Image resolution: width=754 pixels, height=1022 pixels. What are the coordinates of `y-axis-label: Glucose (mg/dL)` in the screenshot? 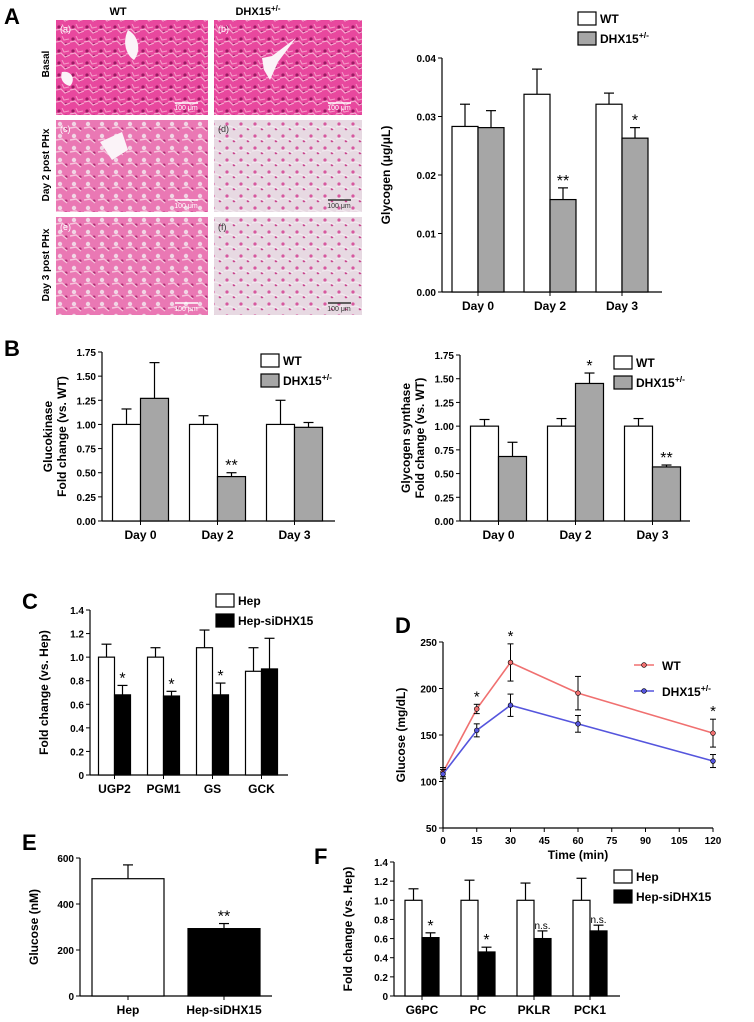 It's located at (401, 735).